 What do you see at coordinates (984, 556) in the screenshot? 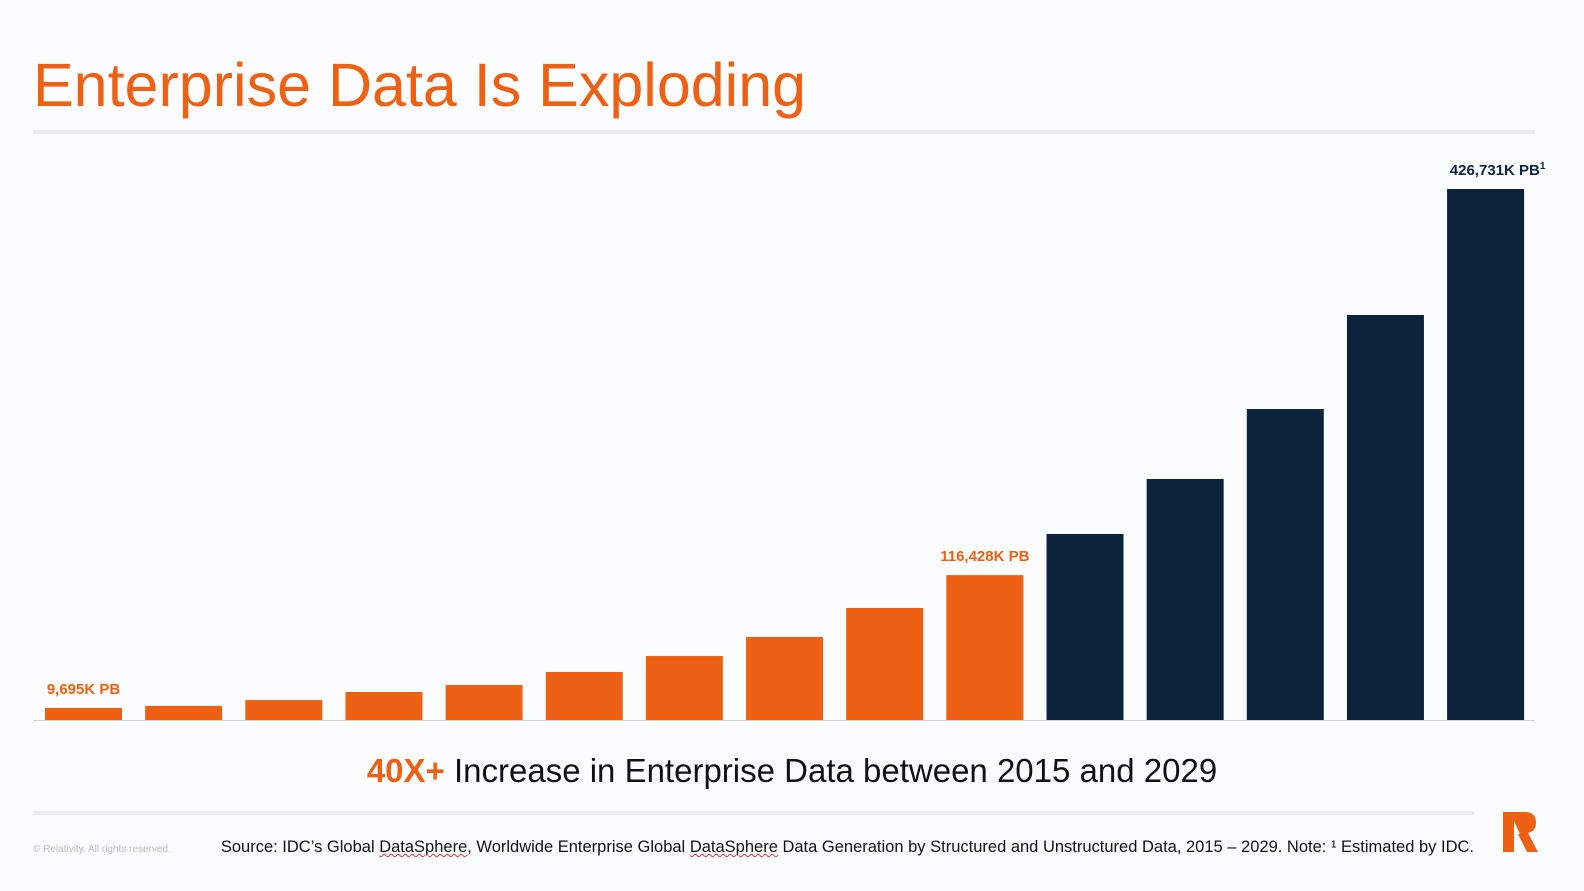
I see `data-label: 116,428K PB` at bounding box center [984, 556].